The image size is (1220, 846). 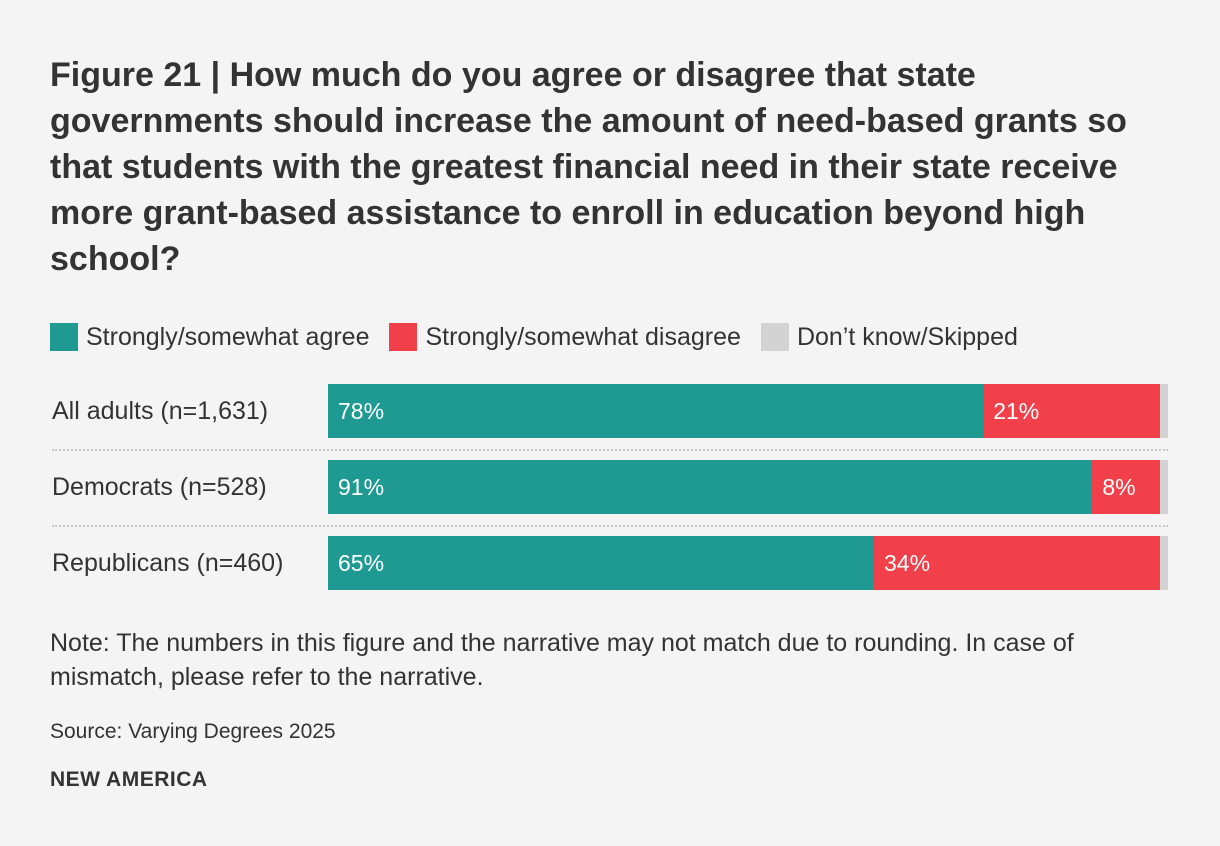 I want to click on legend-swatch-dontknow, so click(x=774, y=337).